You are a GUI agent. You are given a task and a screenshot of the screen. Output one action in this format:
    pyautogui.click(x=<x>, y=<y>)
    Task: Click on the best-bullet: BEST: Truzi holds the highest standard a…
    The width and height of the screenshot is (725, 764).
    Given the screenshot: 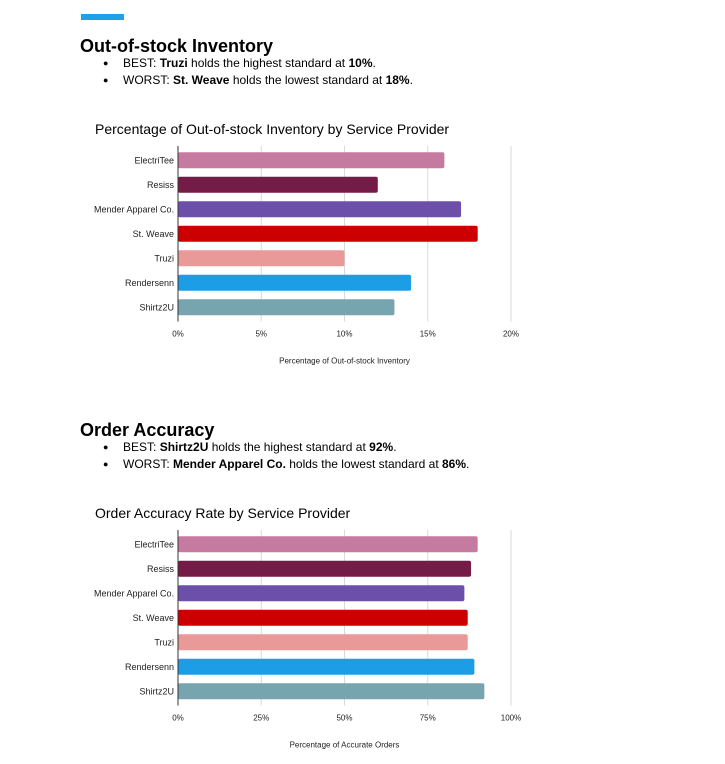 What is the action you would take?
    pyautogui.click(x=258, y=63)
    